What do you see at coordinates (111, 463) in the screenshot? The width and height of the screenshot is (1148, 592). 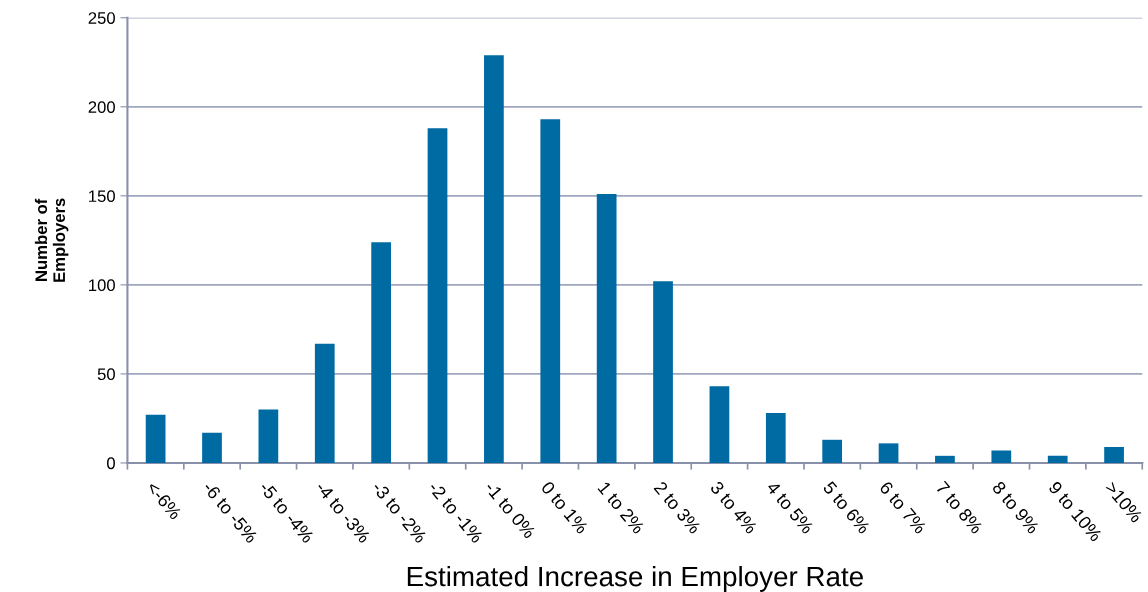 I see `y-tick-label: 0` at bounding box center [111, 463].